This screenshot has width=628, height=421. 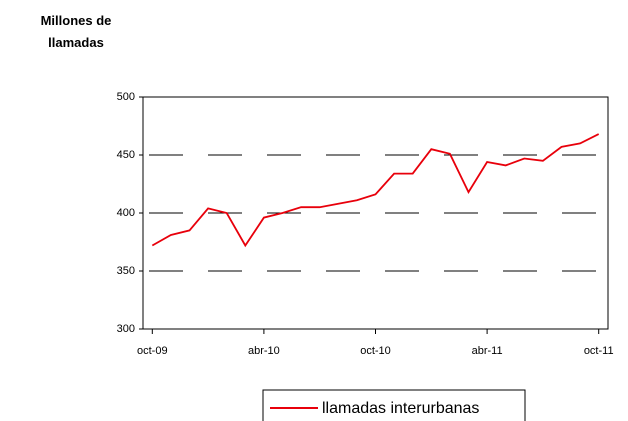 I want to click on y-tick-label: 500, so click(x=126, y=97).